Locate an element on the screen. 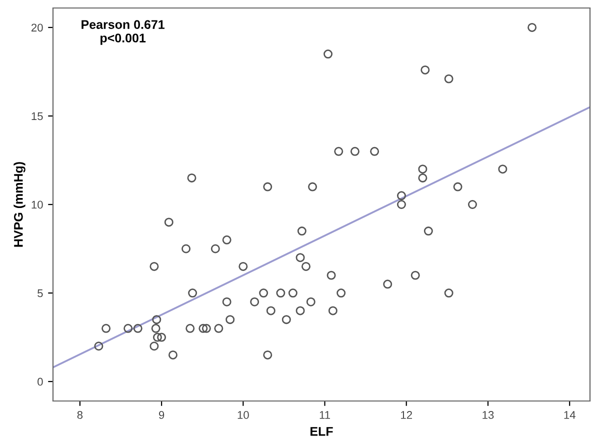 The height and width of the screenshot is (448, 594). x-tick-label: 10 is located at coordinates (243, 415).